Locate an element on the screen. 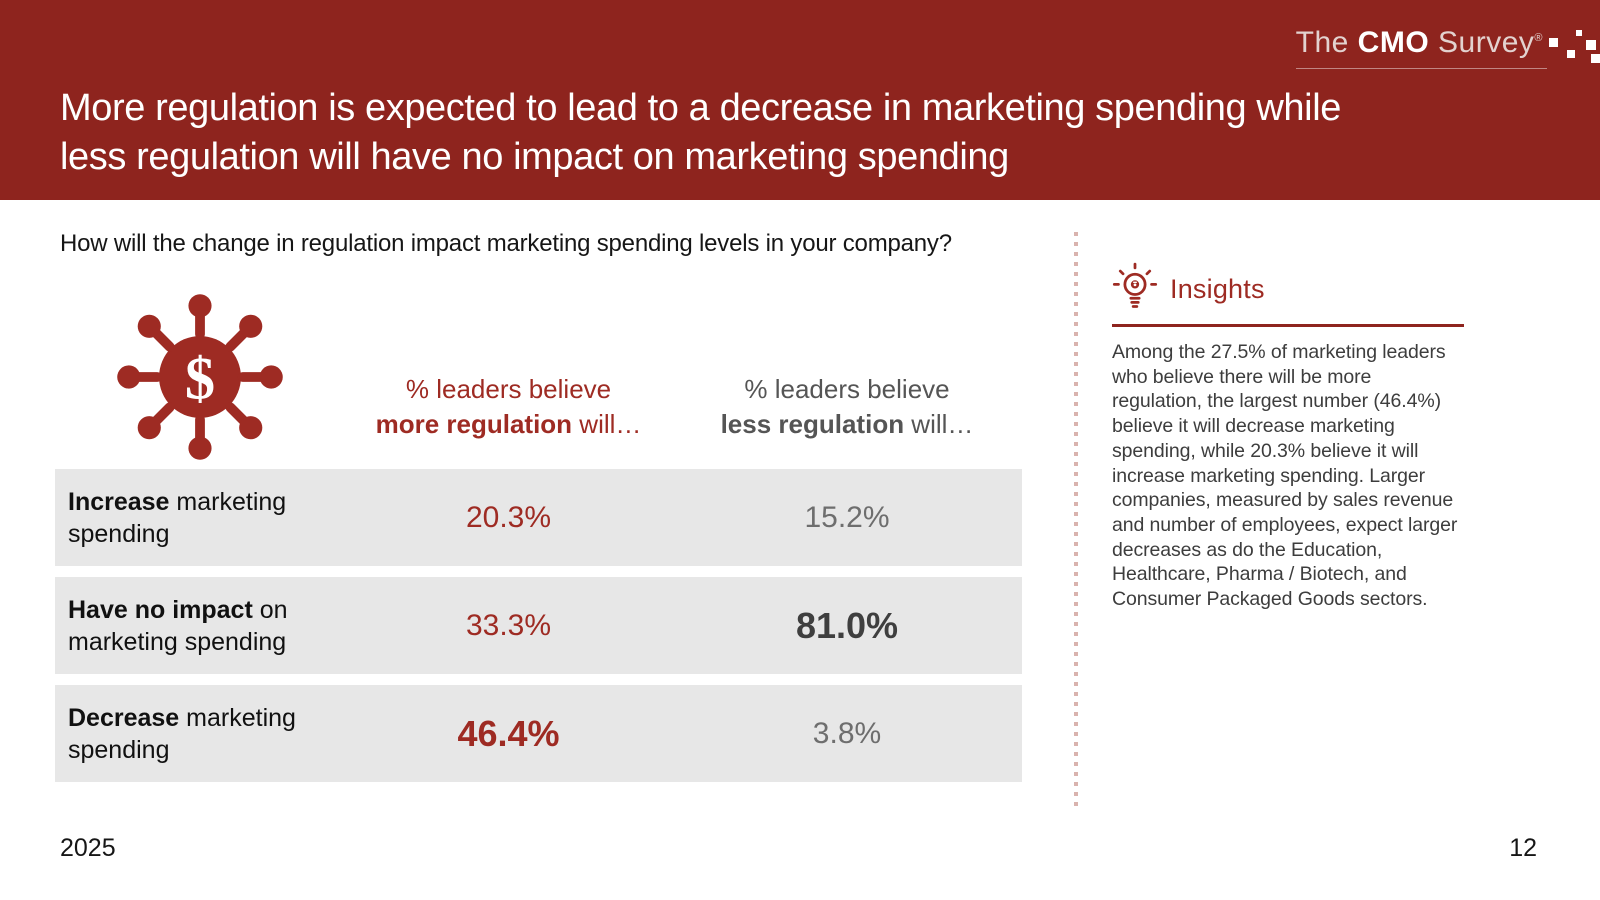 The image size is (1600, 900). value-no-impact-less: 81.0% is located at coordinates (847, 625).